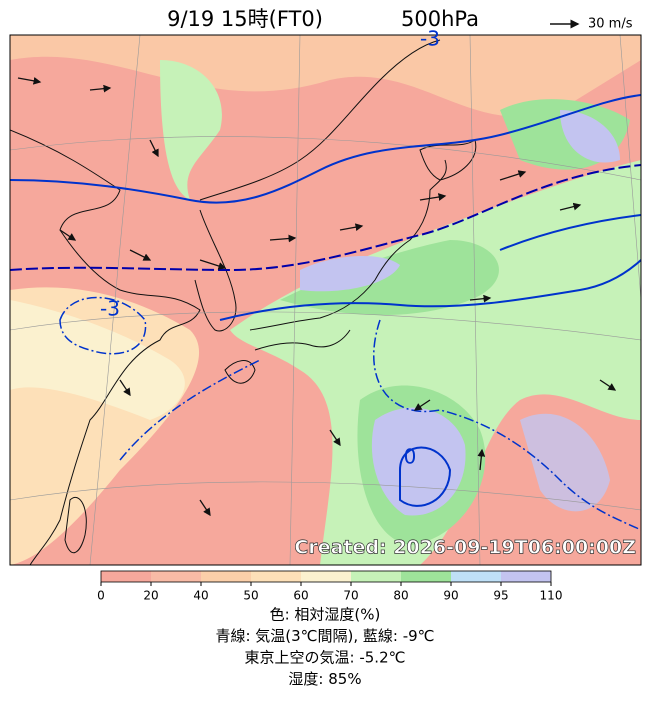 This screenshot has height=702, width=651. Describe the element at coordinates (465, 548) in the screenshot. I see `created-label: Created: 2026-09-19T06:00:00Z` at that location.